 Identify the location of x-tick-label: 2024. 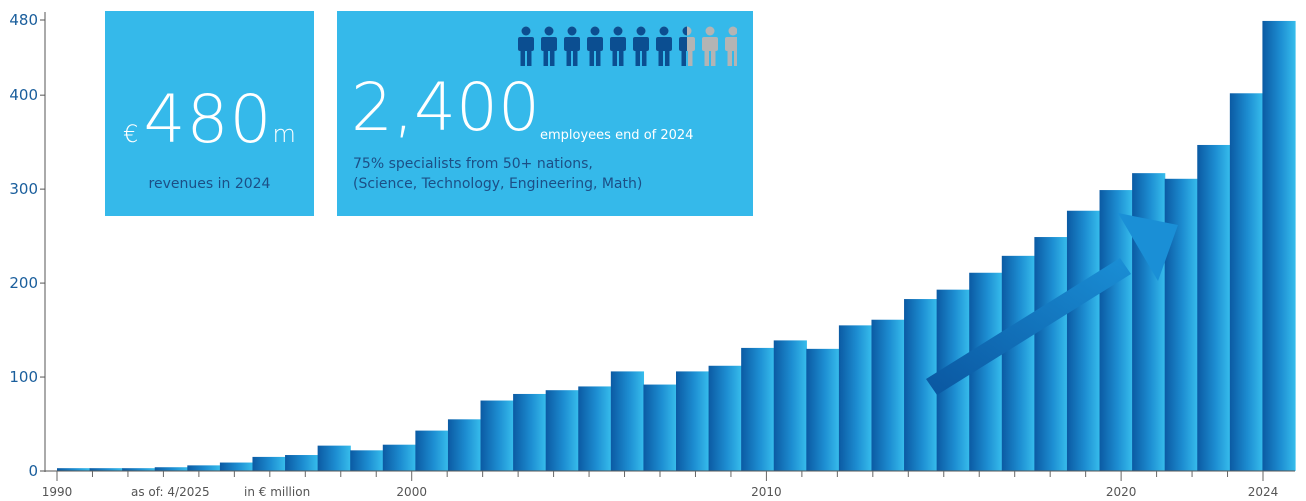
(1263, 492).